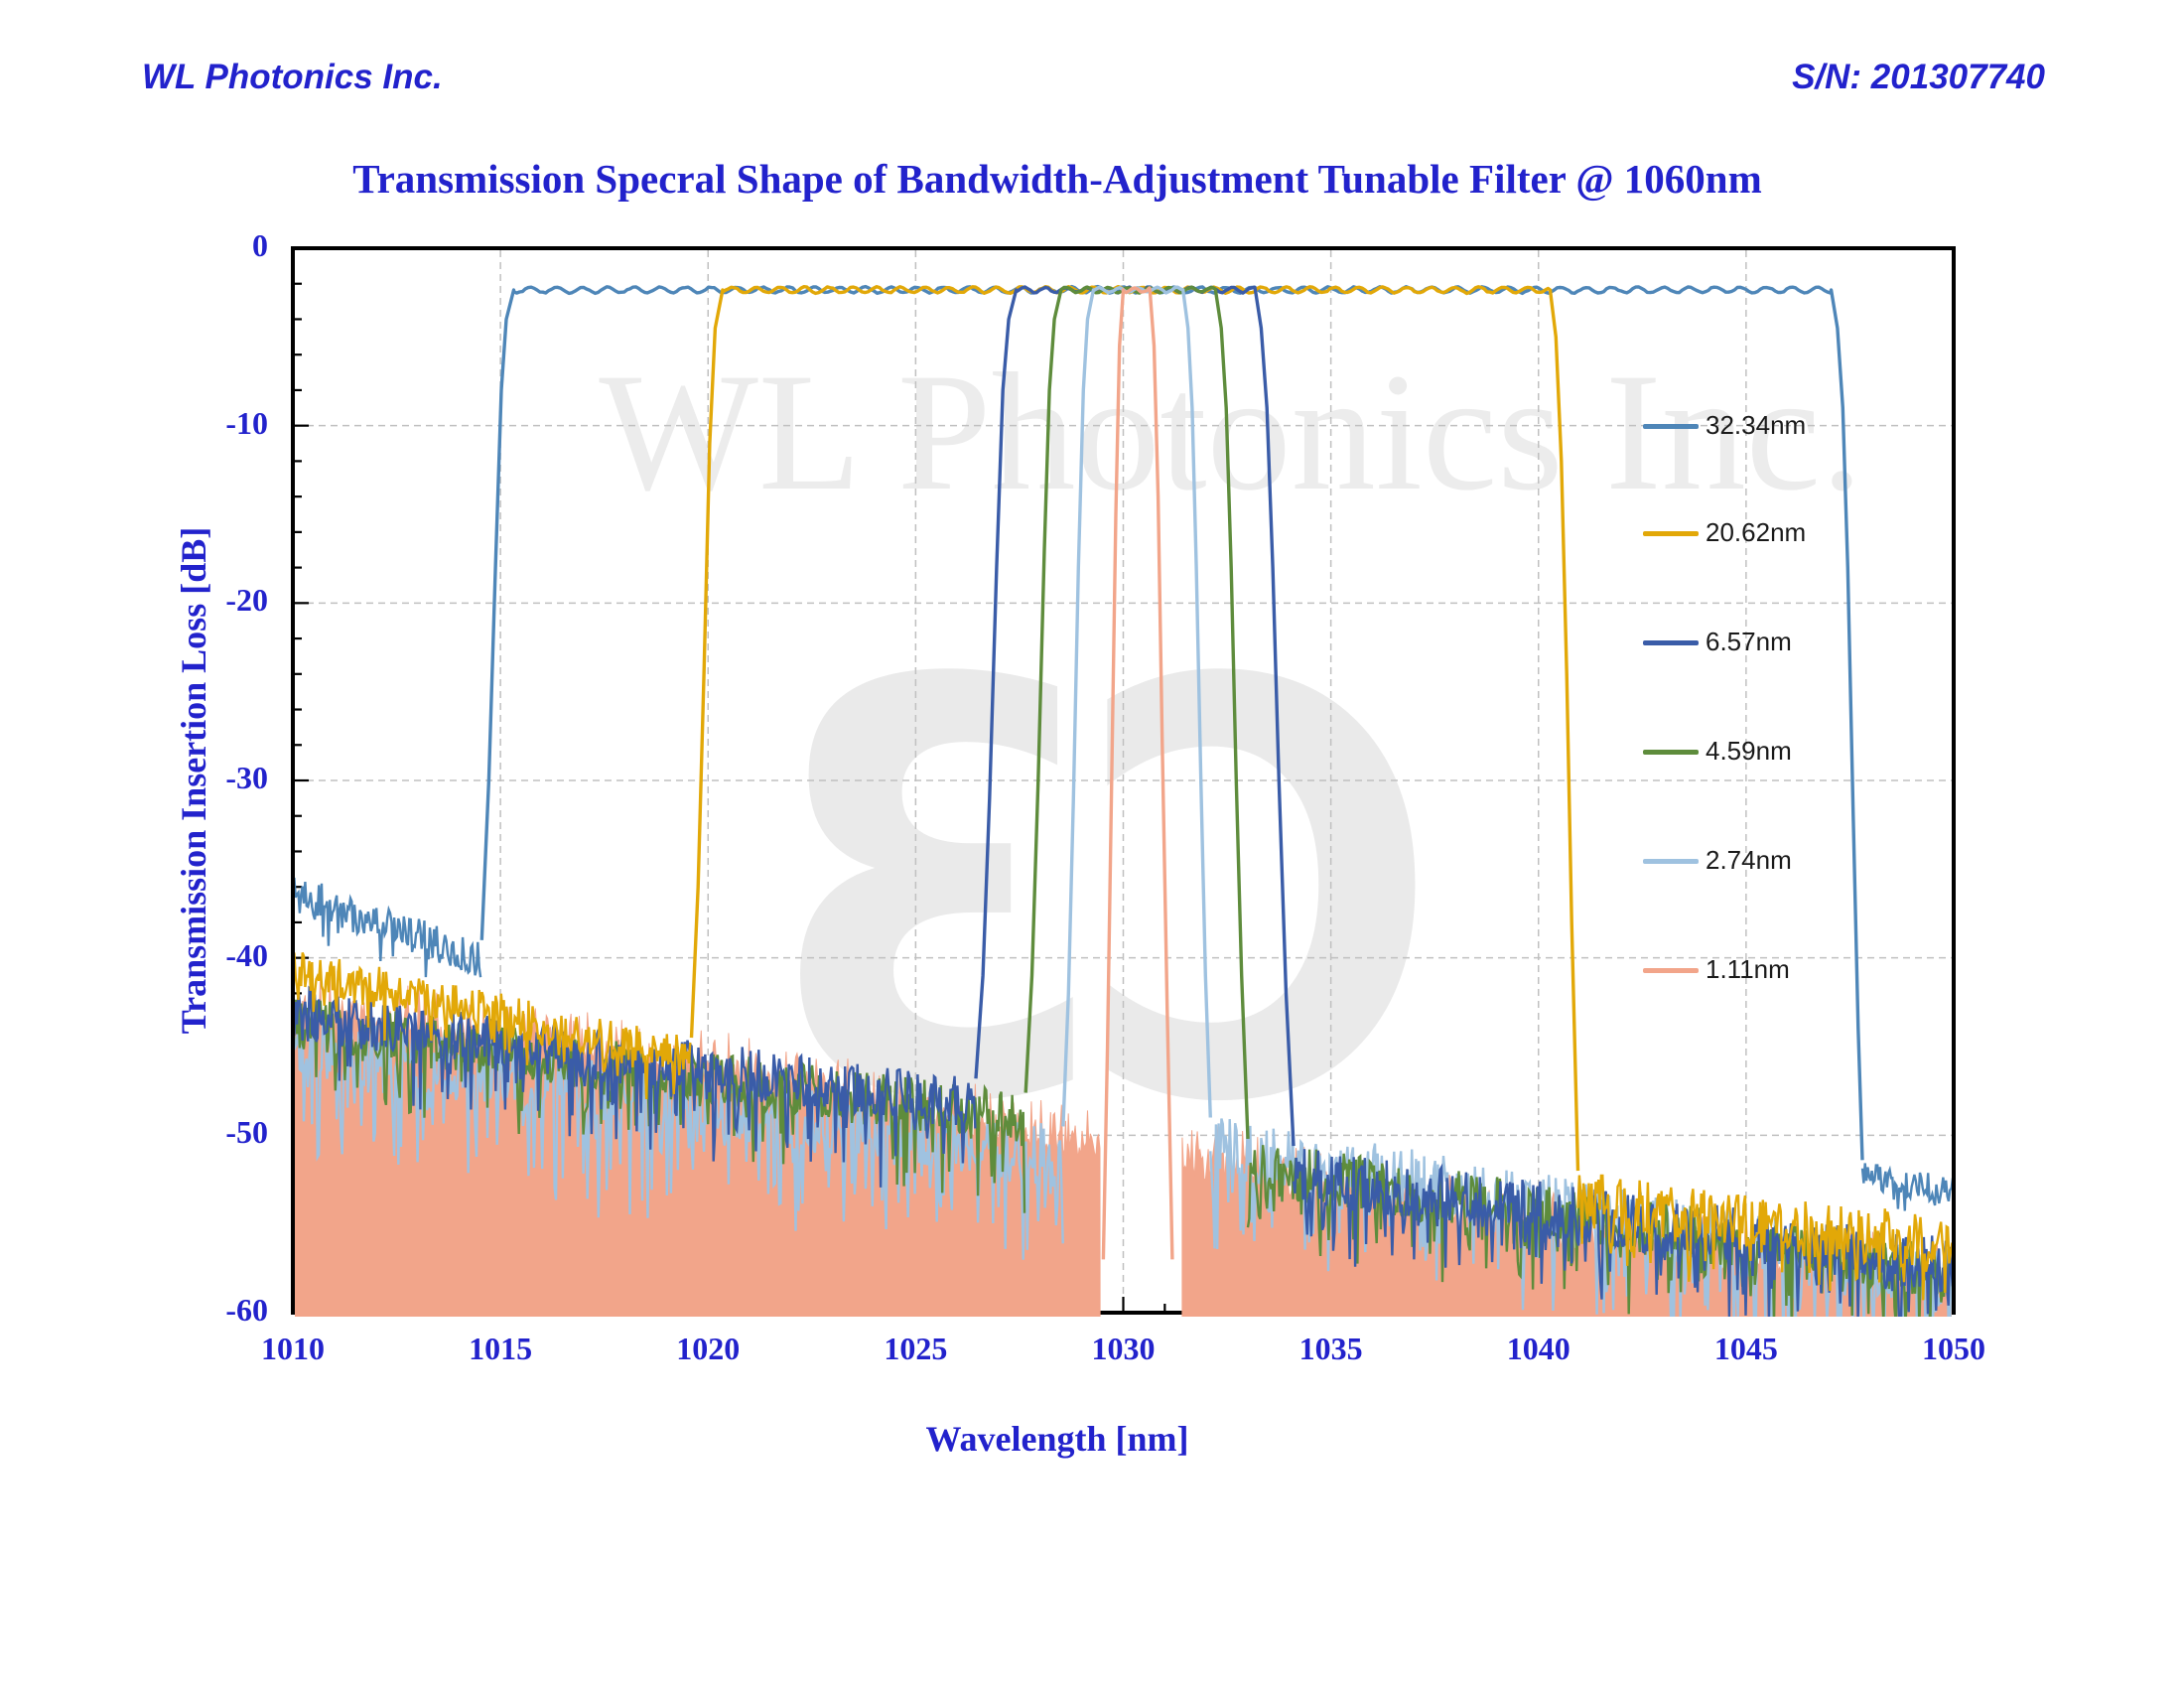  I want to click on y-tick-label: -40, so click(246, 954).